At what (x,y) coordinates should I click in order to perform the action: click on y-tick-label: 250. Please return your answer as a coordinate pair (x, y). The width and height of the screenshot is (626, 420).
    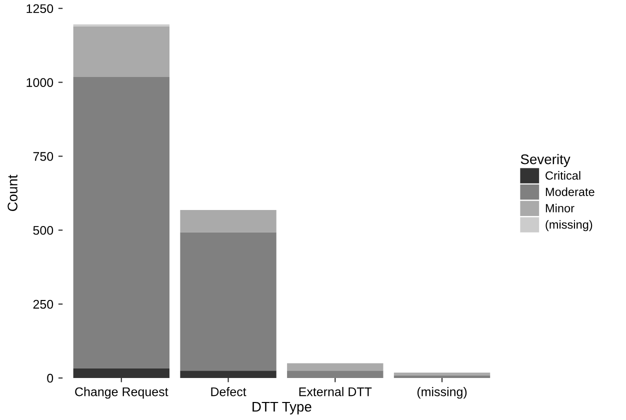
    Looking at the image, I should click on (43, 304).